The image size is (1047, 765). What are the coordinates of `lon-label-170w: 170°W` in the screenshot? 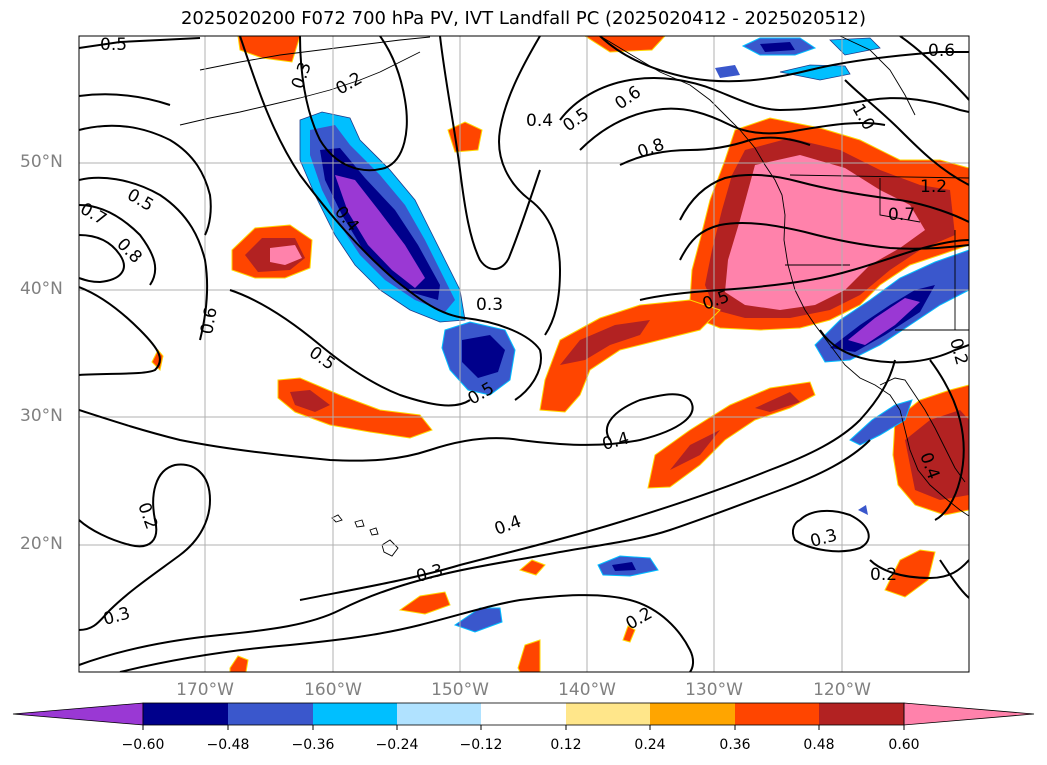 It's located at (205, 690).